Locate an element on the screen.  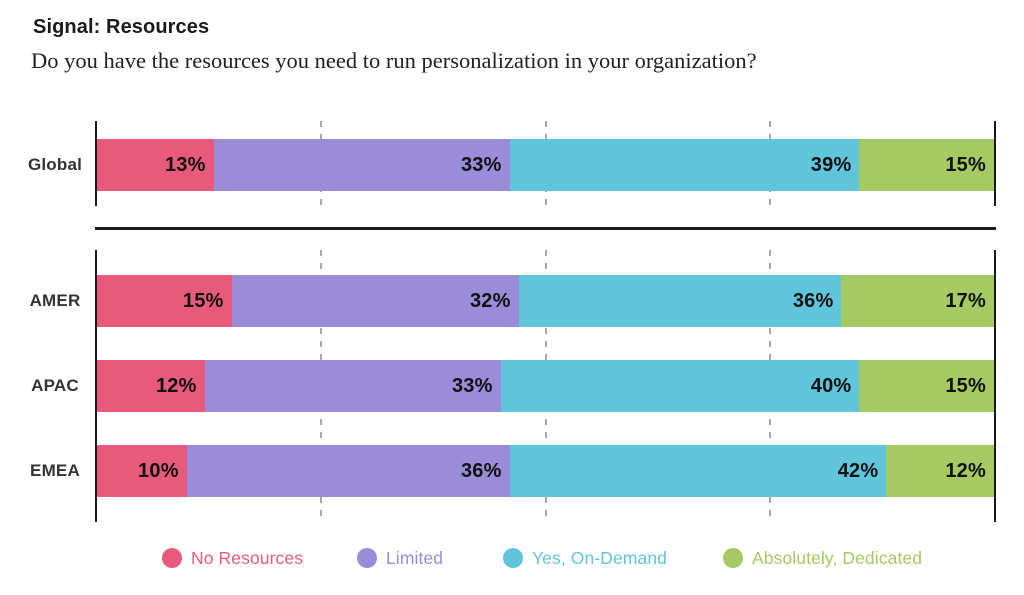
row-label-emea: EMEA is located at coordinates (55, 470).